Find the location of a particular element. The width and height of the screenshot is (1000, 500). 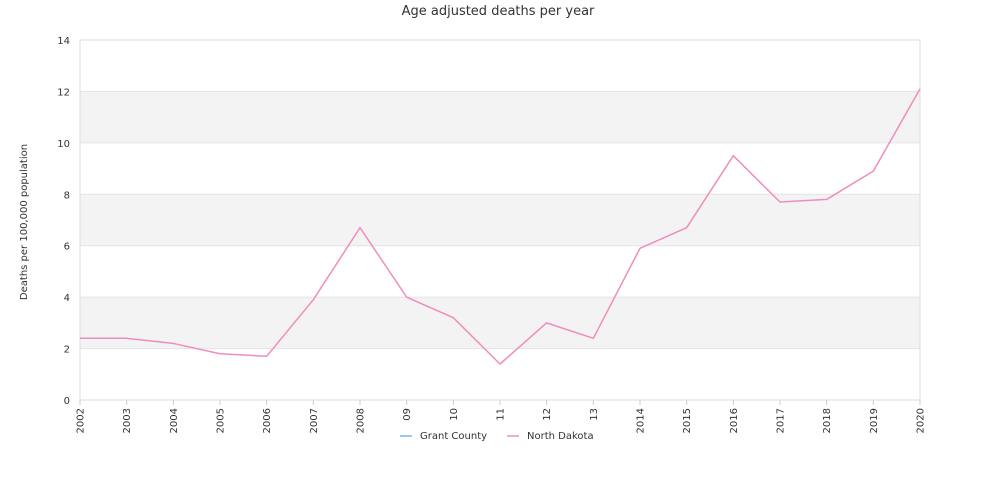

y-tick-label: 8 is located at coordinates (67, 195).